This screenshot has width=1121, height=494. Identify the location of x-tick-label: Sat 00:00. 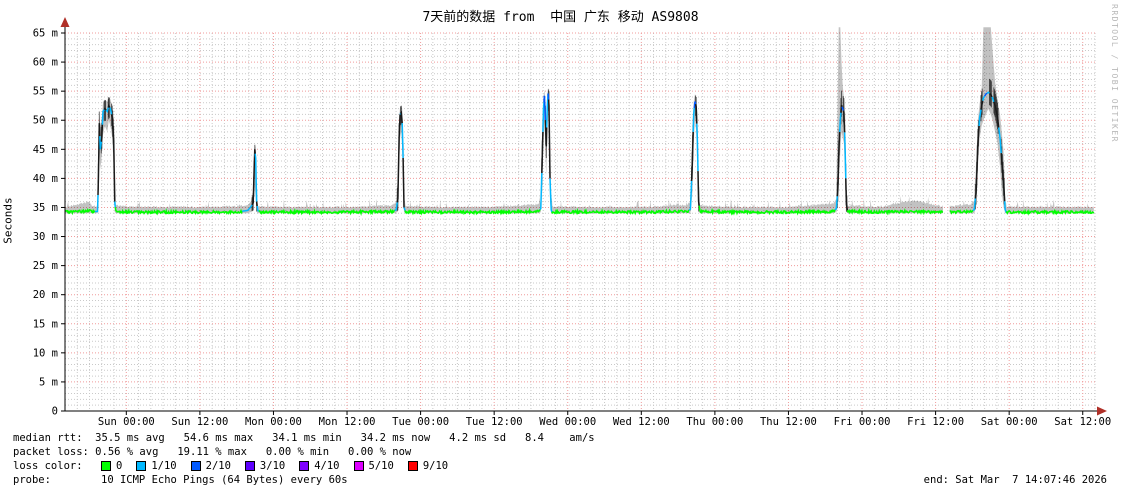
(1009, 422).